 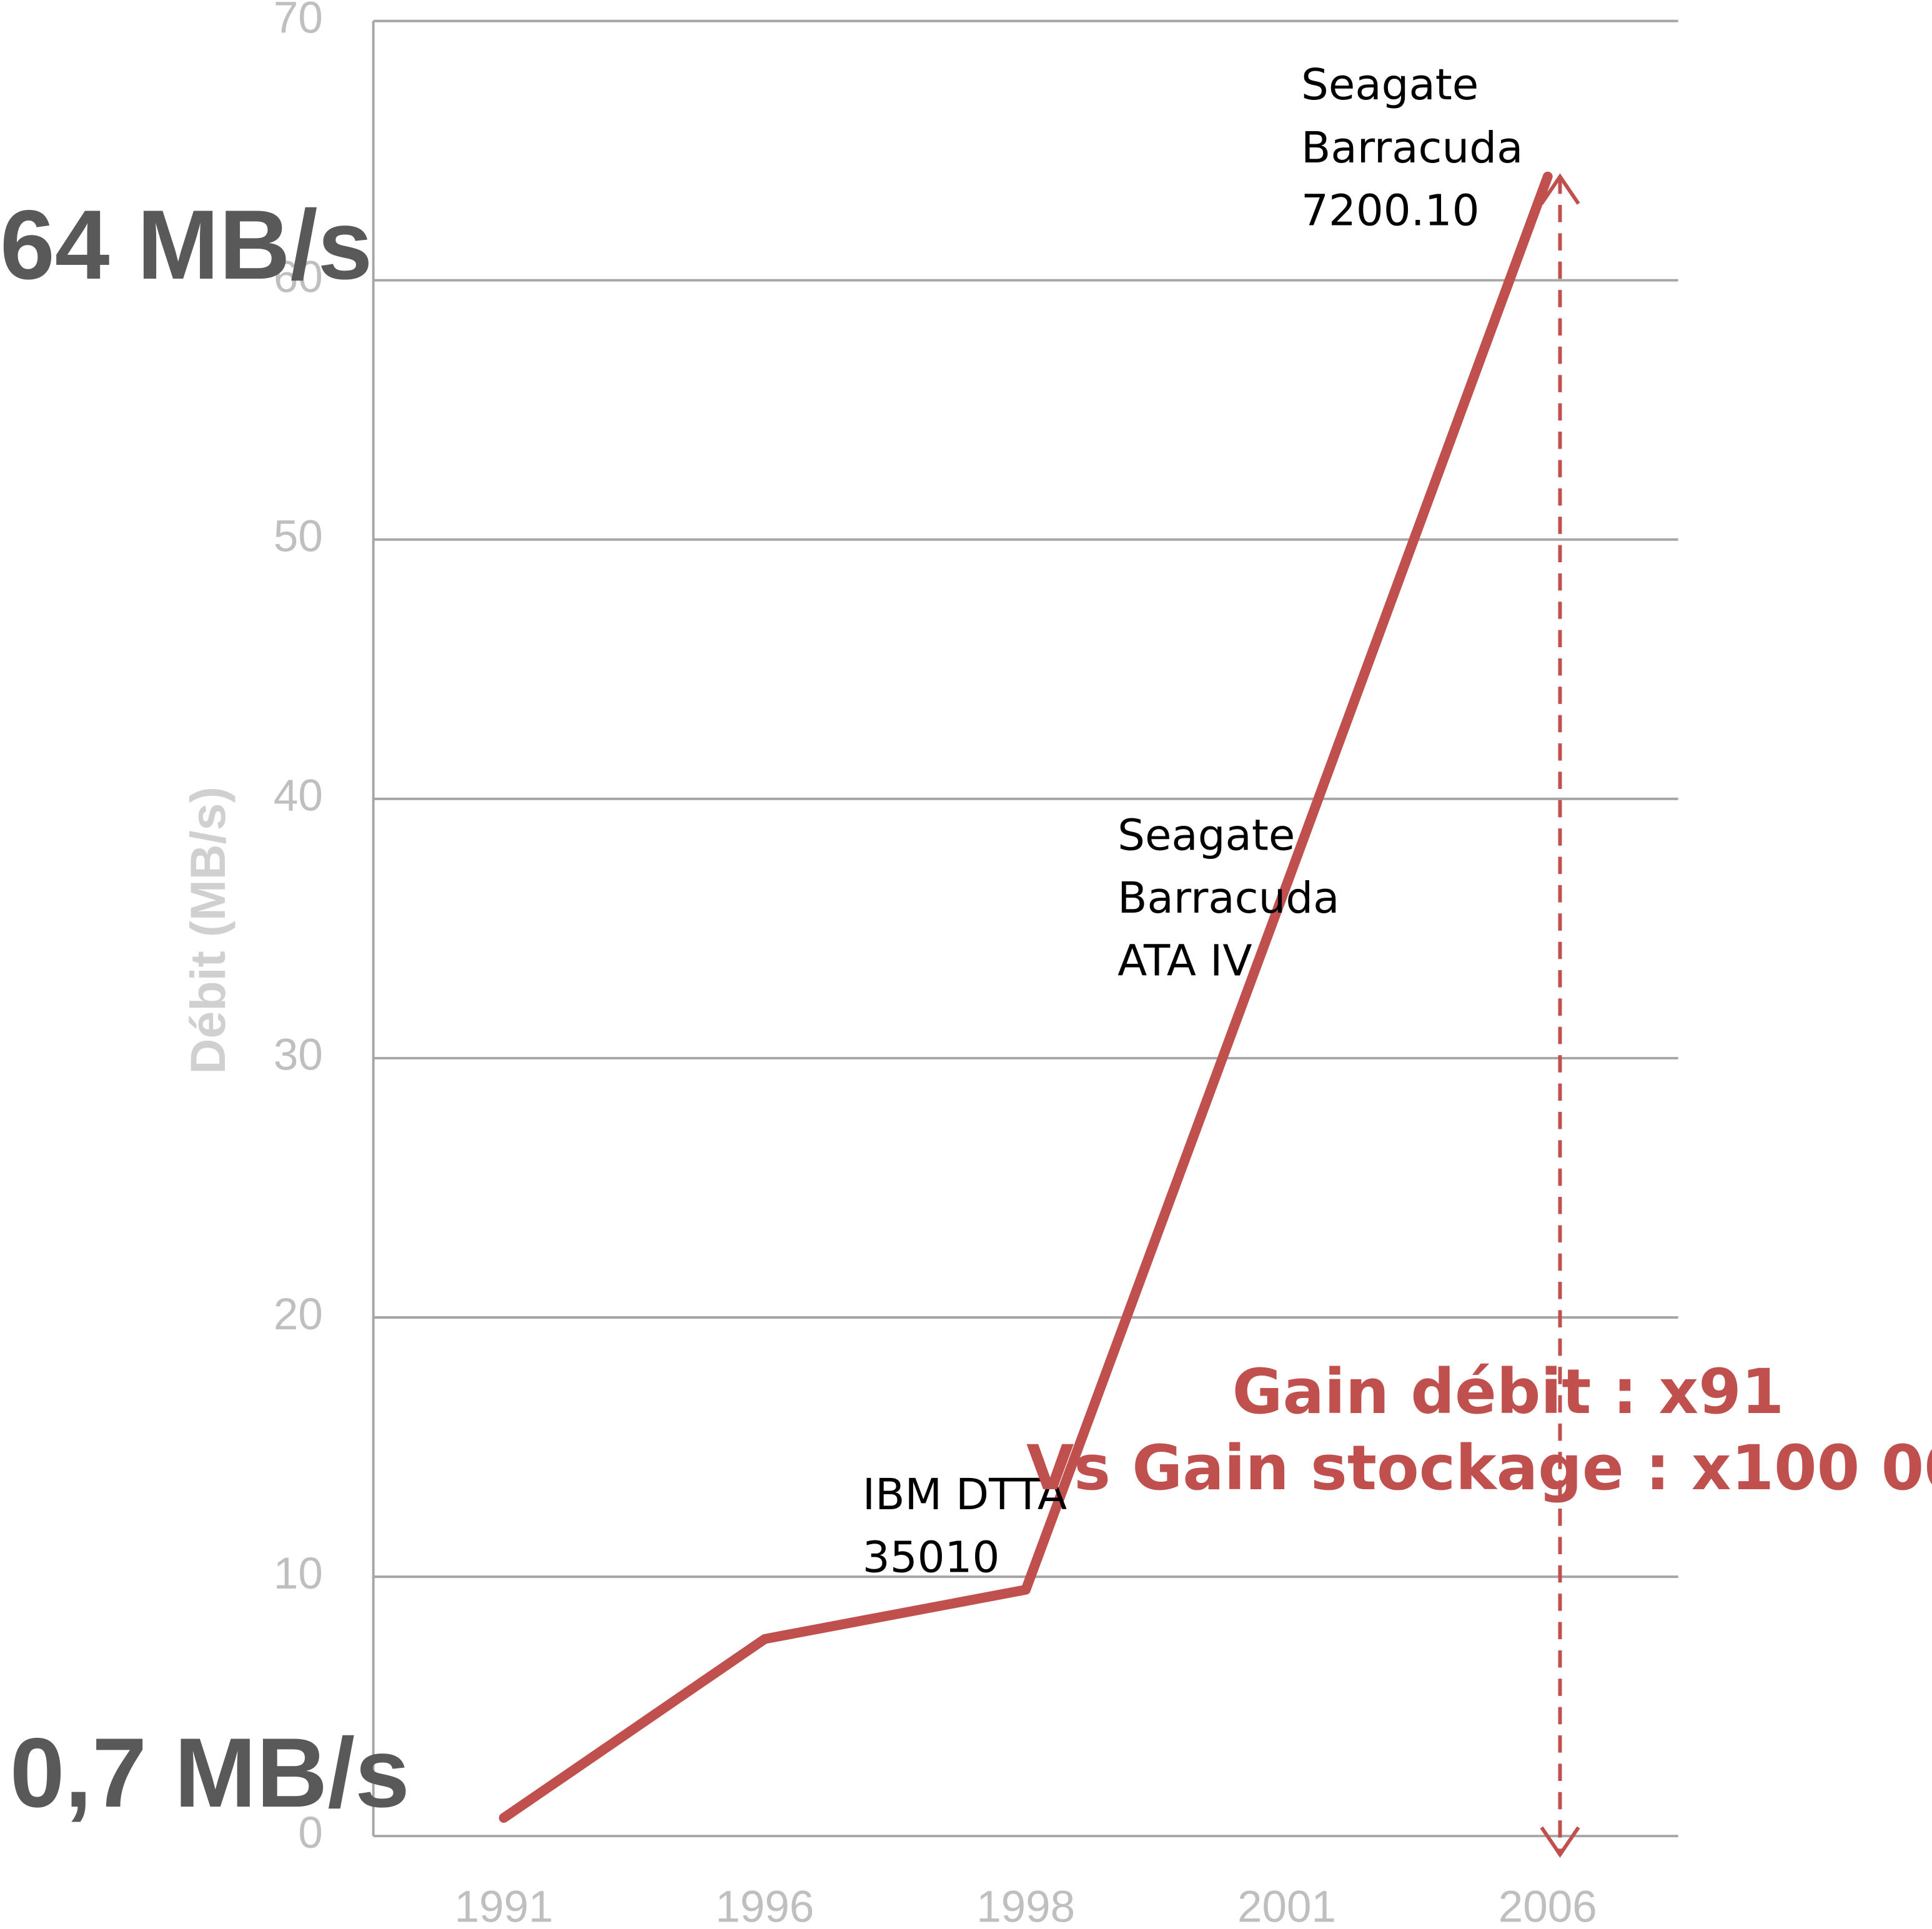 What do you see at coordinates (1286, 1905) in the screenshot?
I see `x-tick-label: 2001` at bounding box center [1286, 1905].